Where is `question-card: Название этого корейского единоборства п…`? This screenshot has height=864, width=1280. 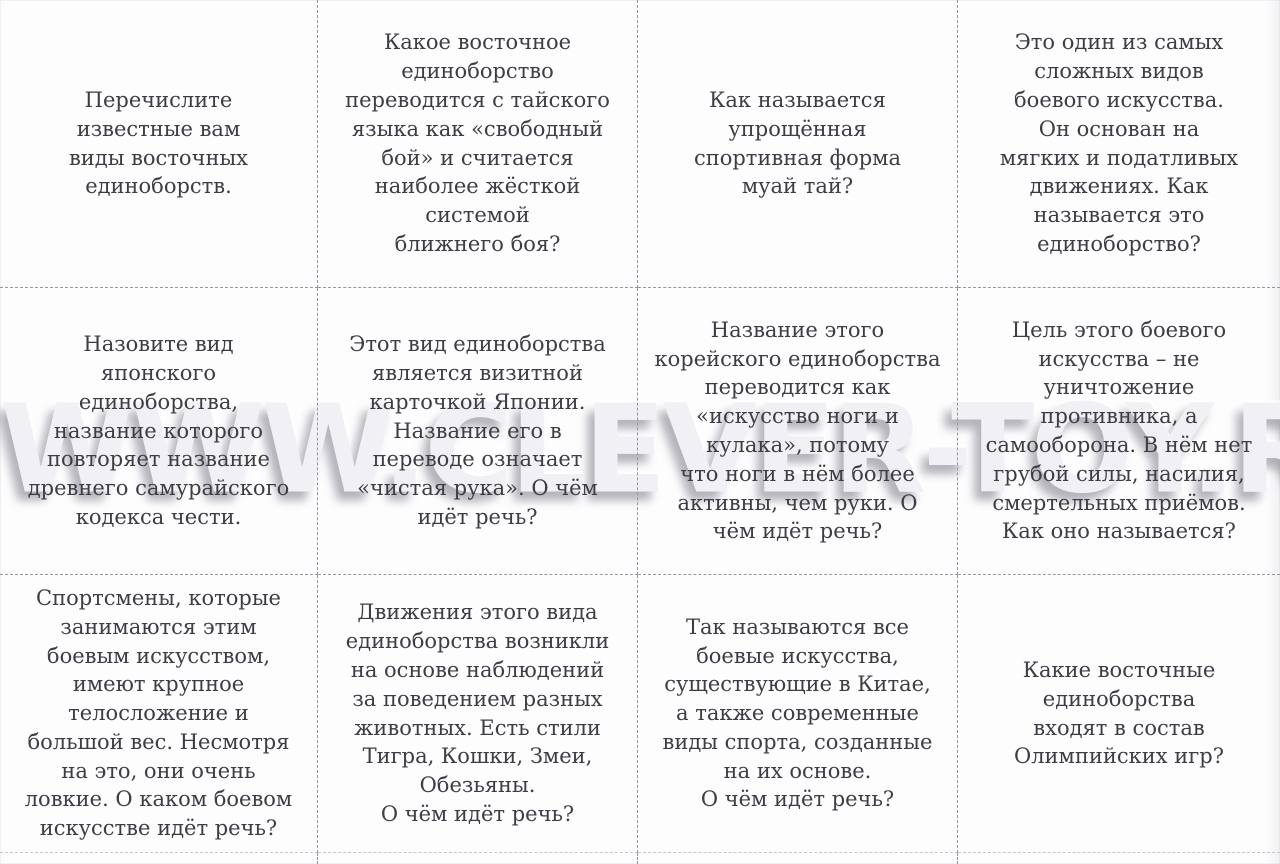
question-card: Название этого корейского единоборства п… is located at coordinates (798, 431).